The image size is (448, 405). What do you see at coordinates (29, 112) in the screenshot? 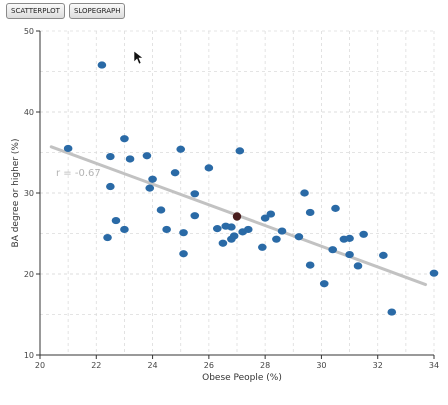
I see `y-tick-label: 40` at bounding box center [29, 112].